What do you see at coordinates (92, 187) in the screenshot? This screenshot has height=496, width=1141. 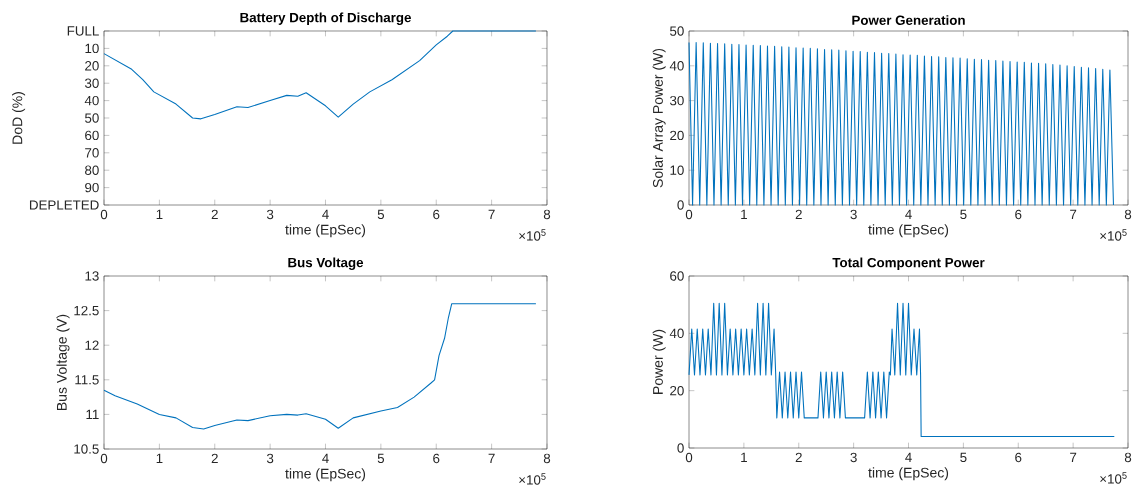 I see `y-tick-label: 90` at bounding box center [92, 187].